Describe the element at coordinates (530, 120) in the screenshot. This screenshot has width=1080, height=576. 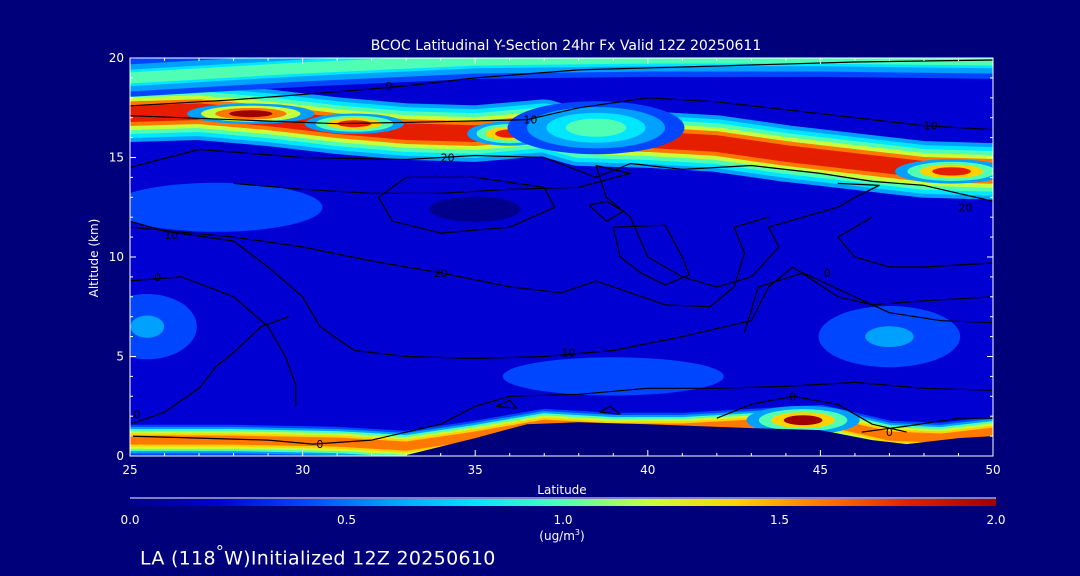
I see `contour-label-1: 10` at that location.